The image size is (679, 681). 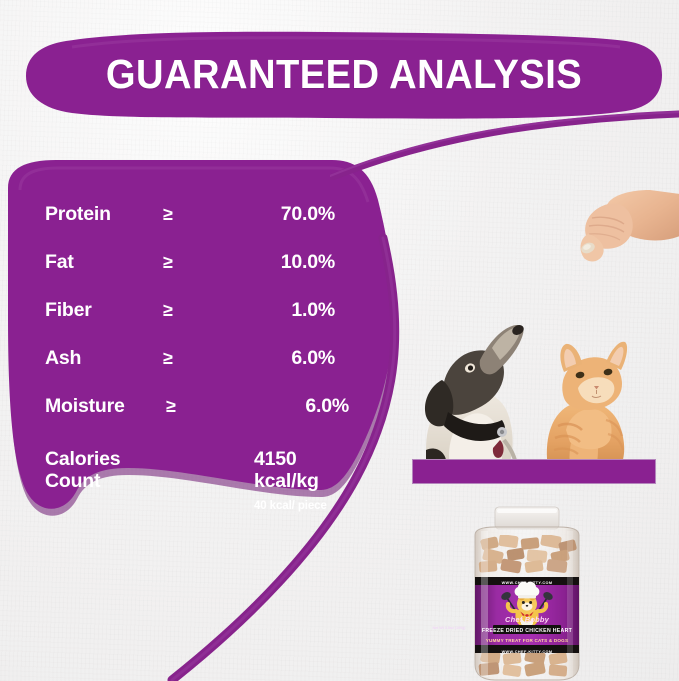 I want to click on jar-band-top-text: WWW.CHEF-KITTY.COM, so click(x=527, y=583).